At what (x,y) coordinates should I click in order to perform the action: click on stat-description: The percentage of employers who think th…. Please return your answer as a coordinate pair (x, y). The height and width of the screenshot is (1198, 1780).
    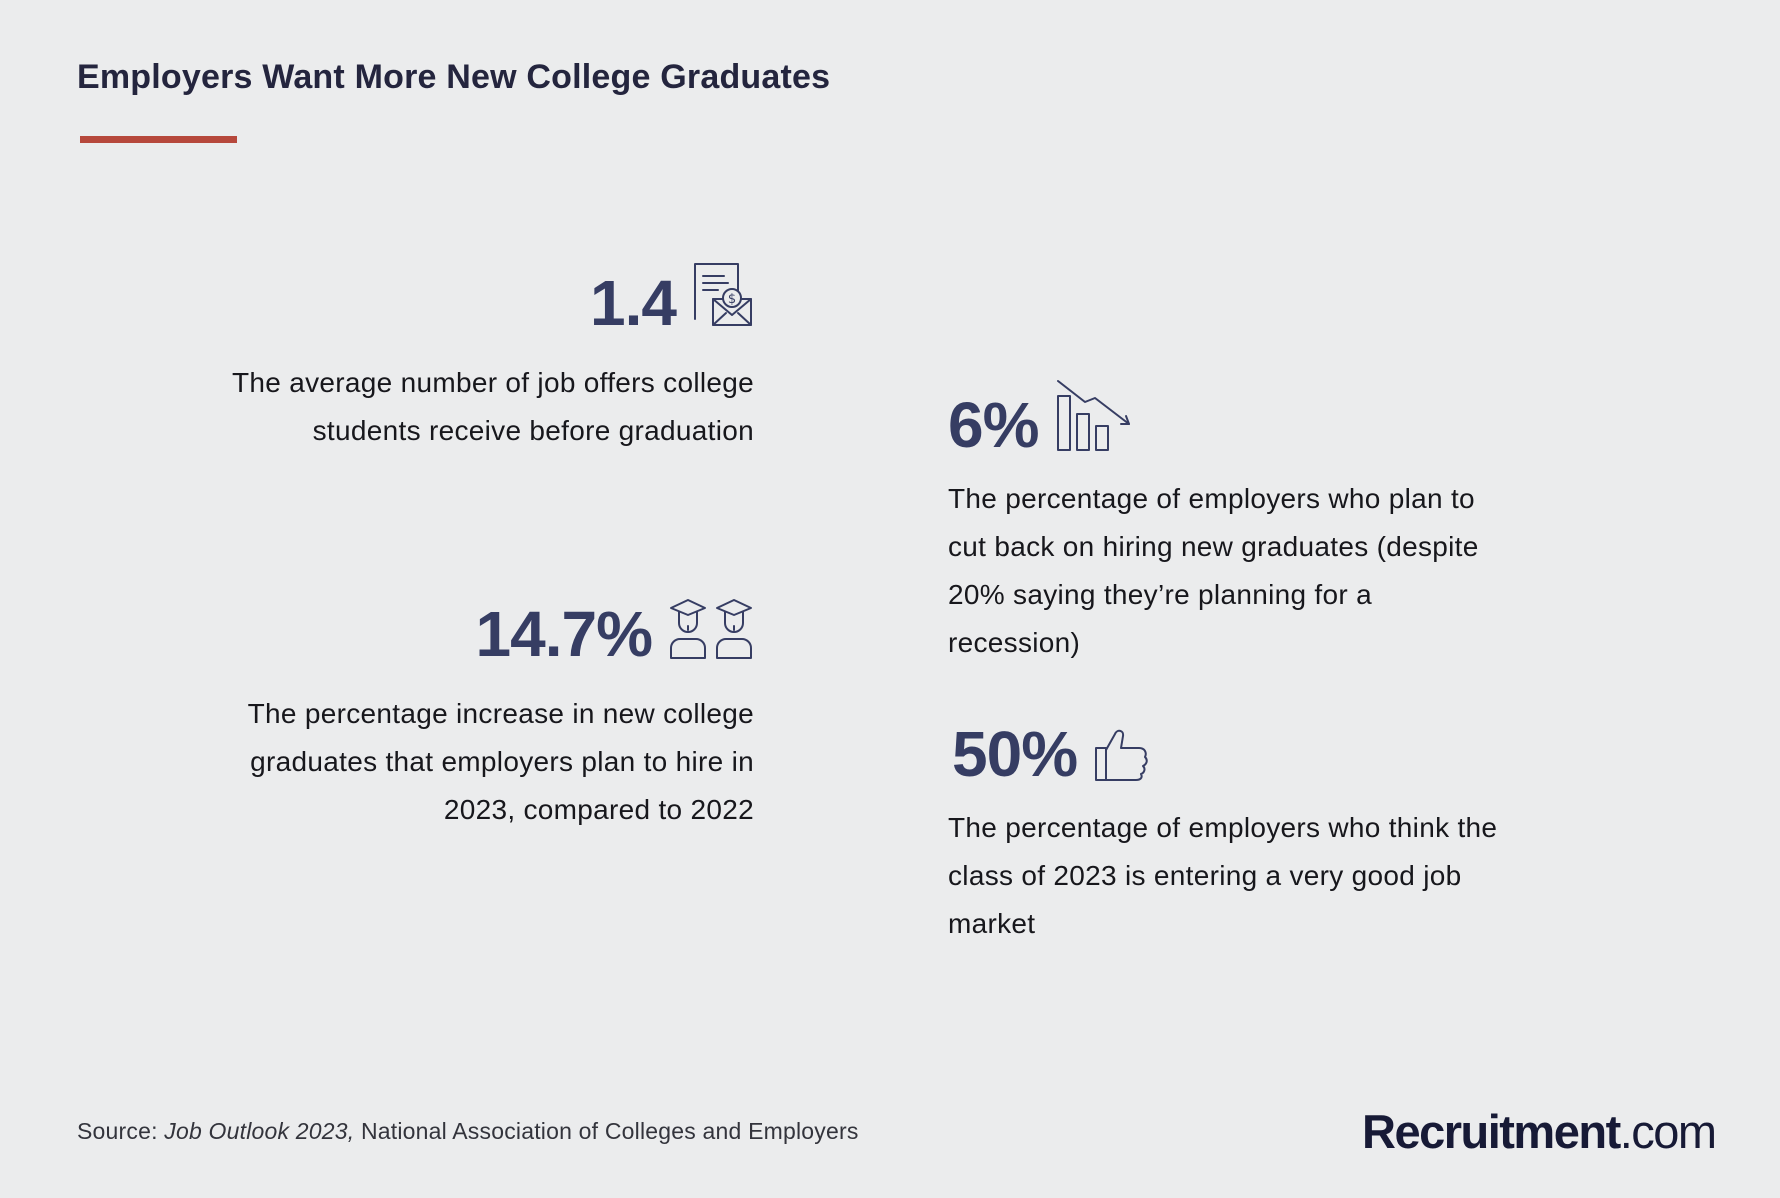
    Looking at the image, I should click on (1223, 875).